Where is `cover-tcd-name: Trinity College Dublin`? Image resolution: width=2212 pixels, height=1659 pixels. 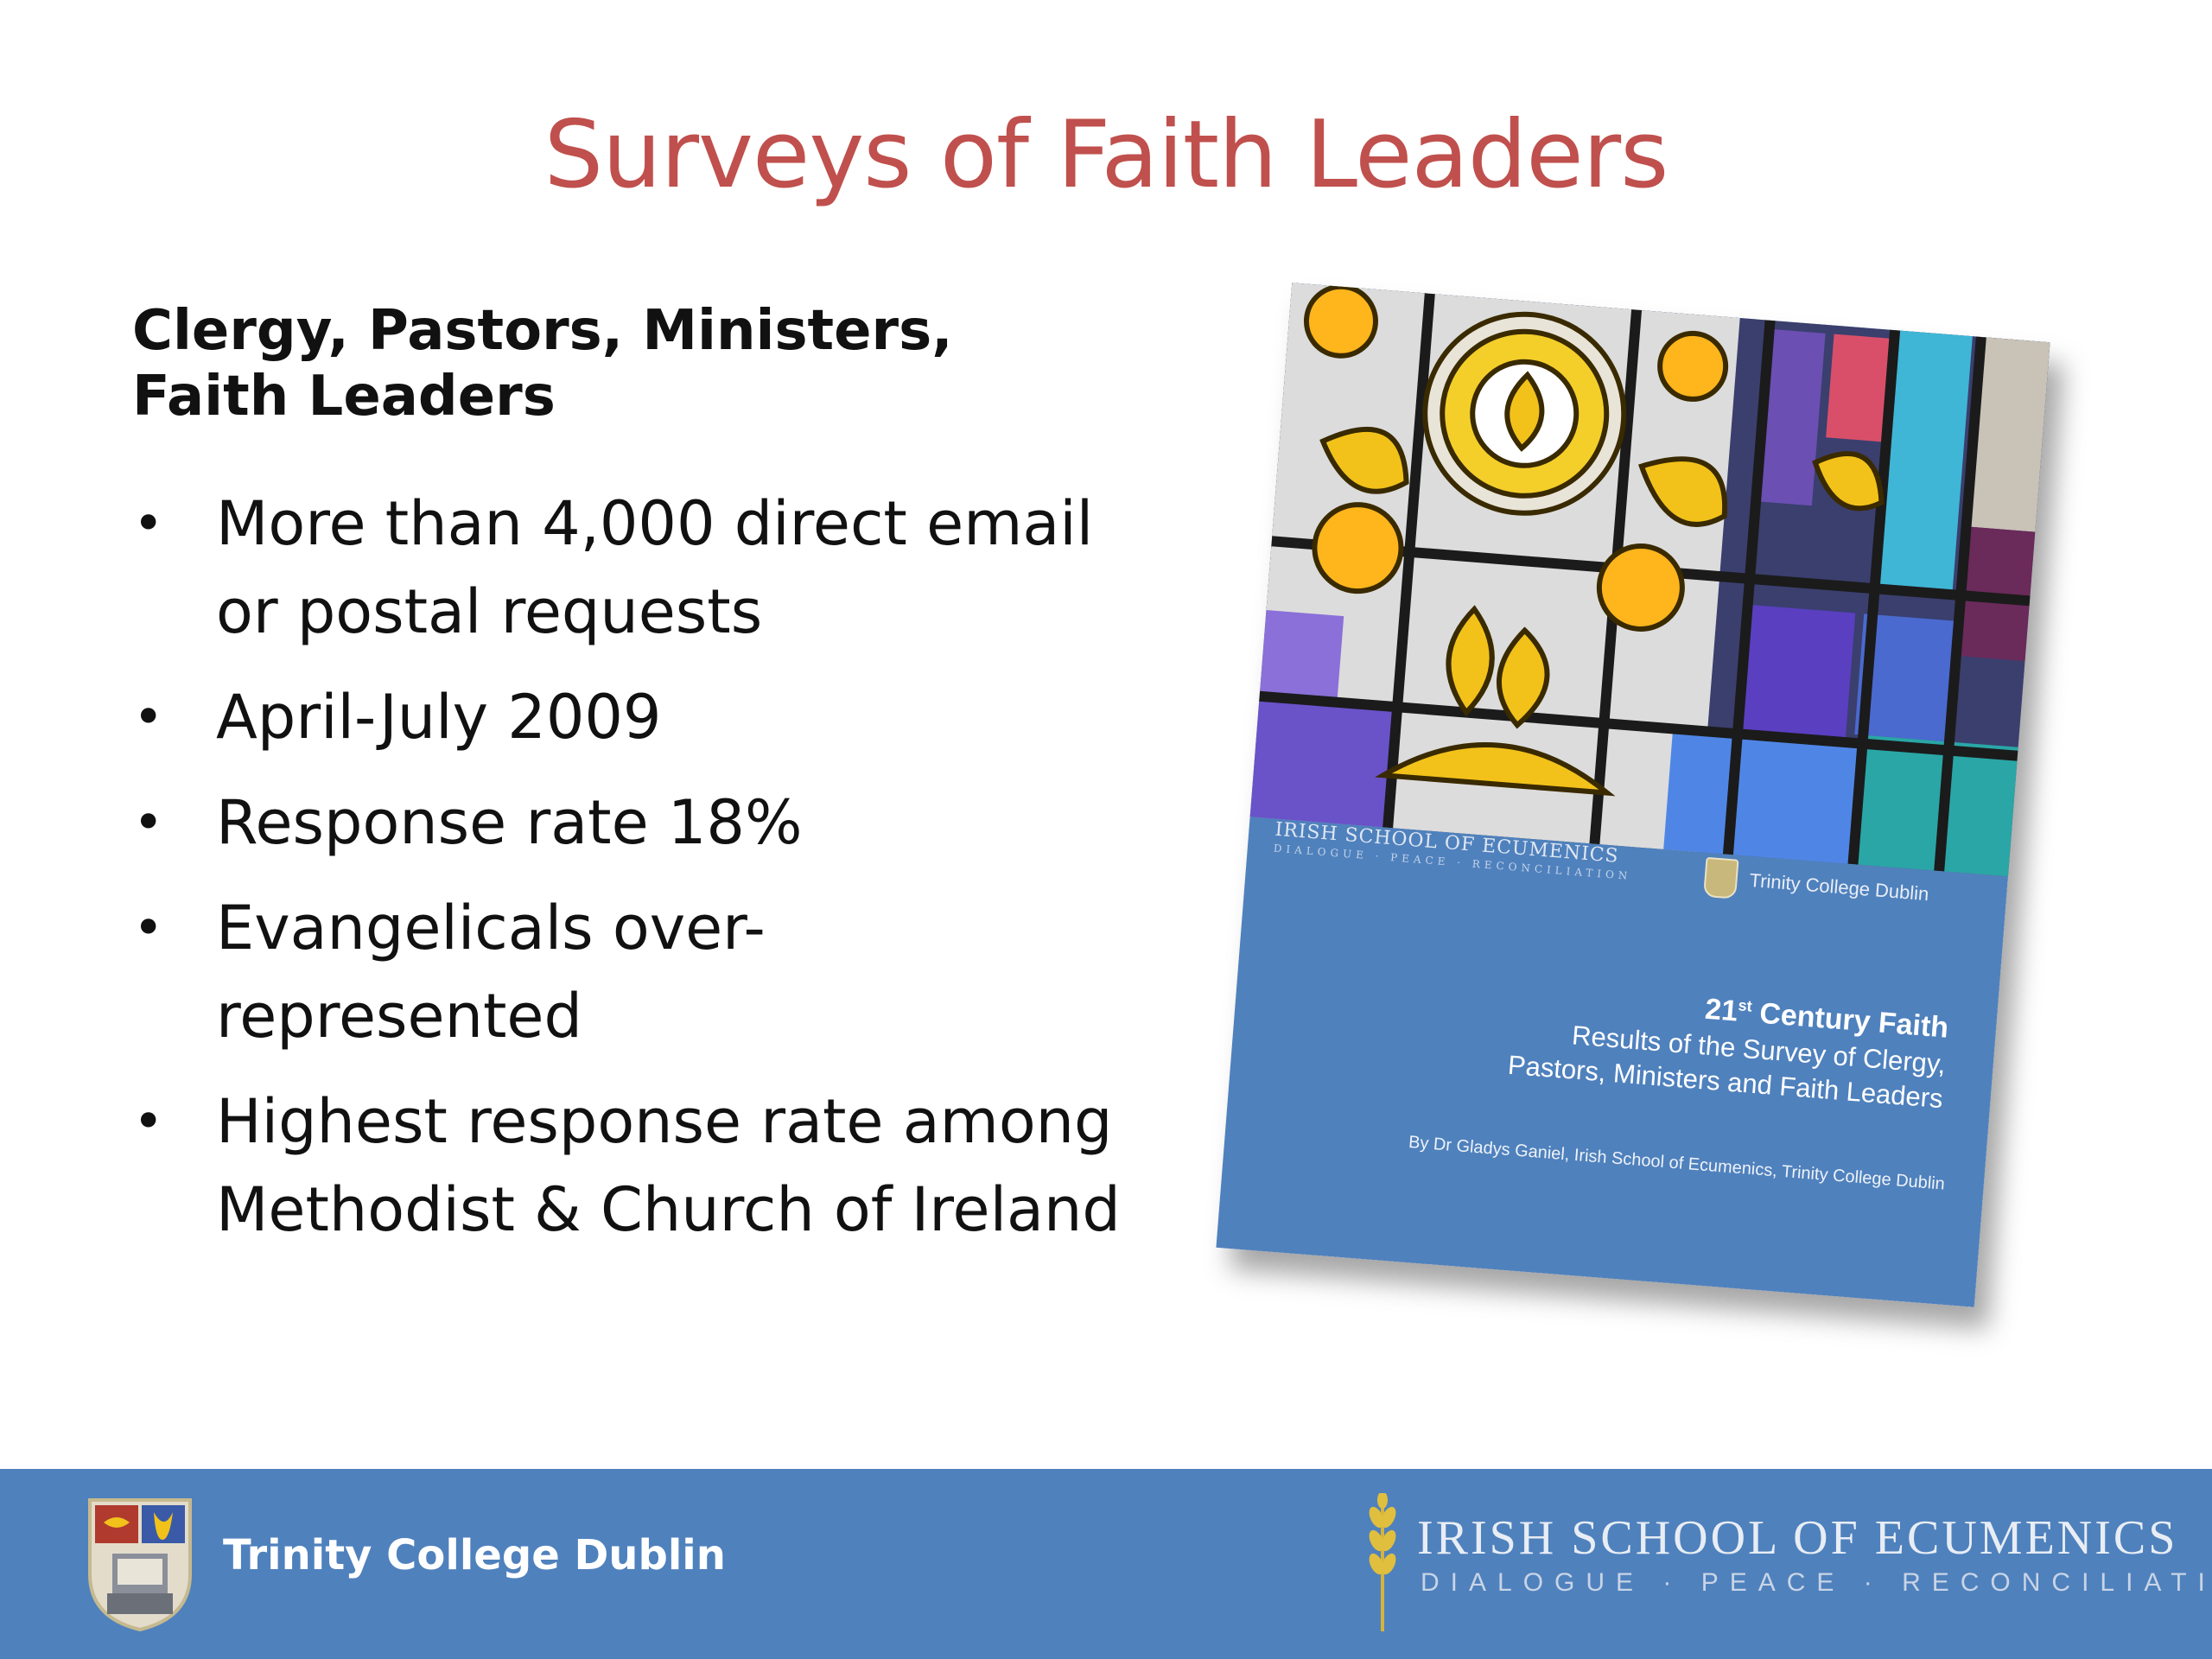 cover-tcd-name: Trinity College Dublin is located at coordinates (1839, 887).